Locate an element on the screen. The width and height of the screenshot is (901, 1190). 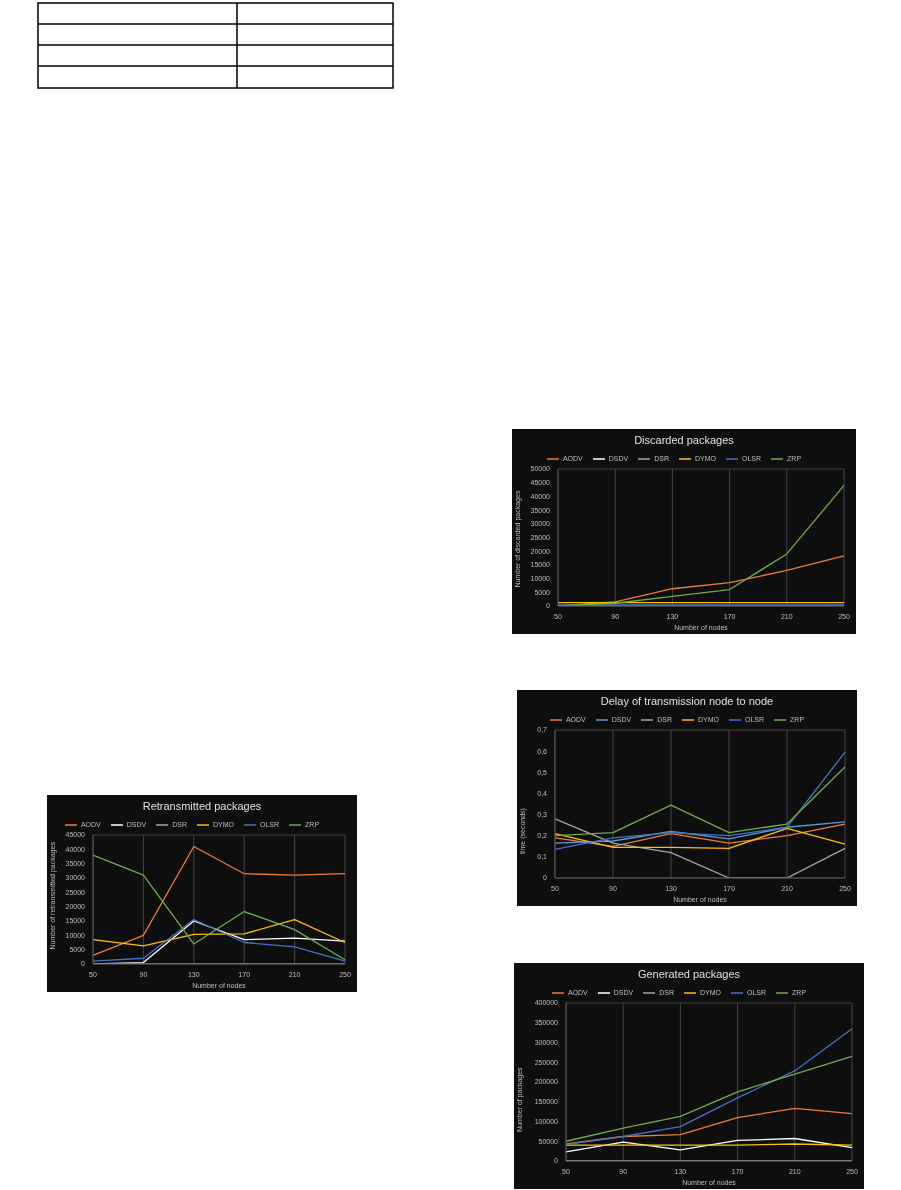
chart-title: Delay of transmission node to node is located at coordinates (687, 701).